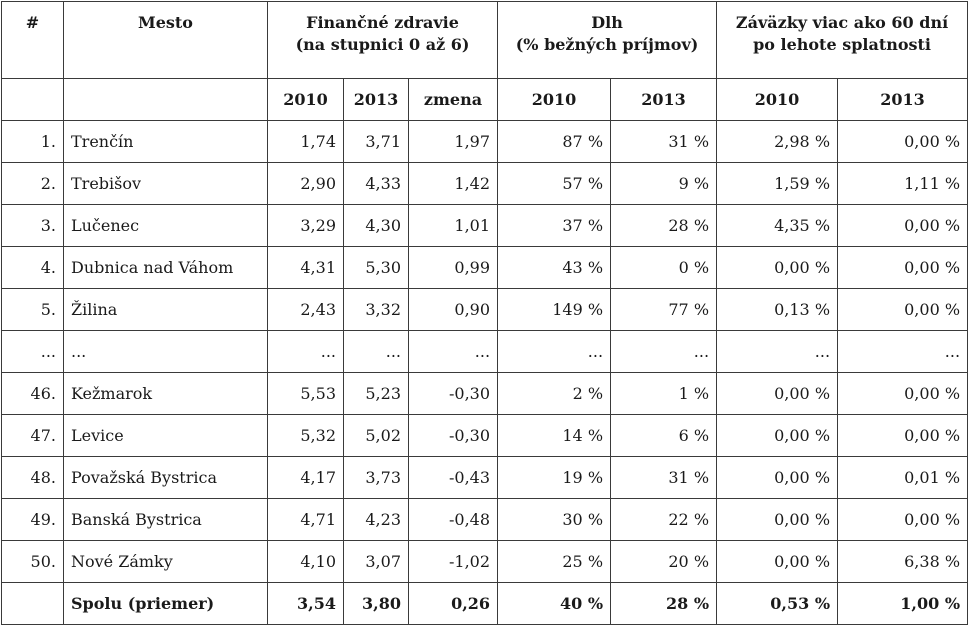 This screenshot has width=969, height=628. I want to click on cell-debt-2013: 77 %, so click(664, 309).